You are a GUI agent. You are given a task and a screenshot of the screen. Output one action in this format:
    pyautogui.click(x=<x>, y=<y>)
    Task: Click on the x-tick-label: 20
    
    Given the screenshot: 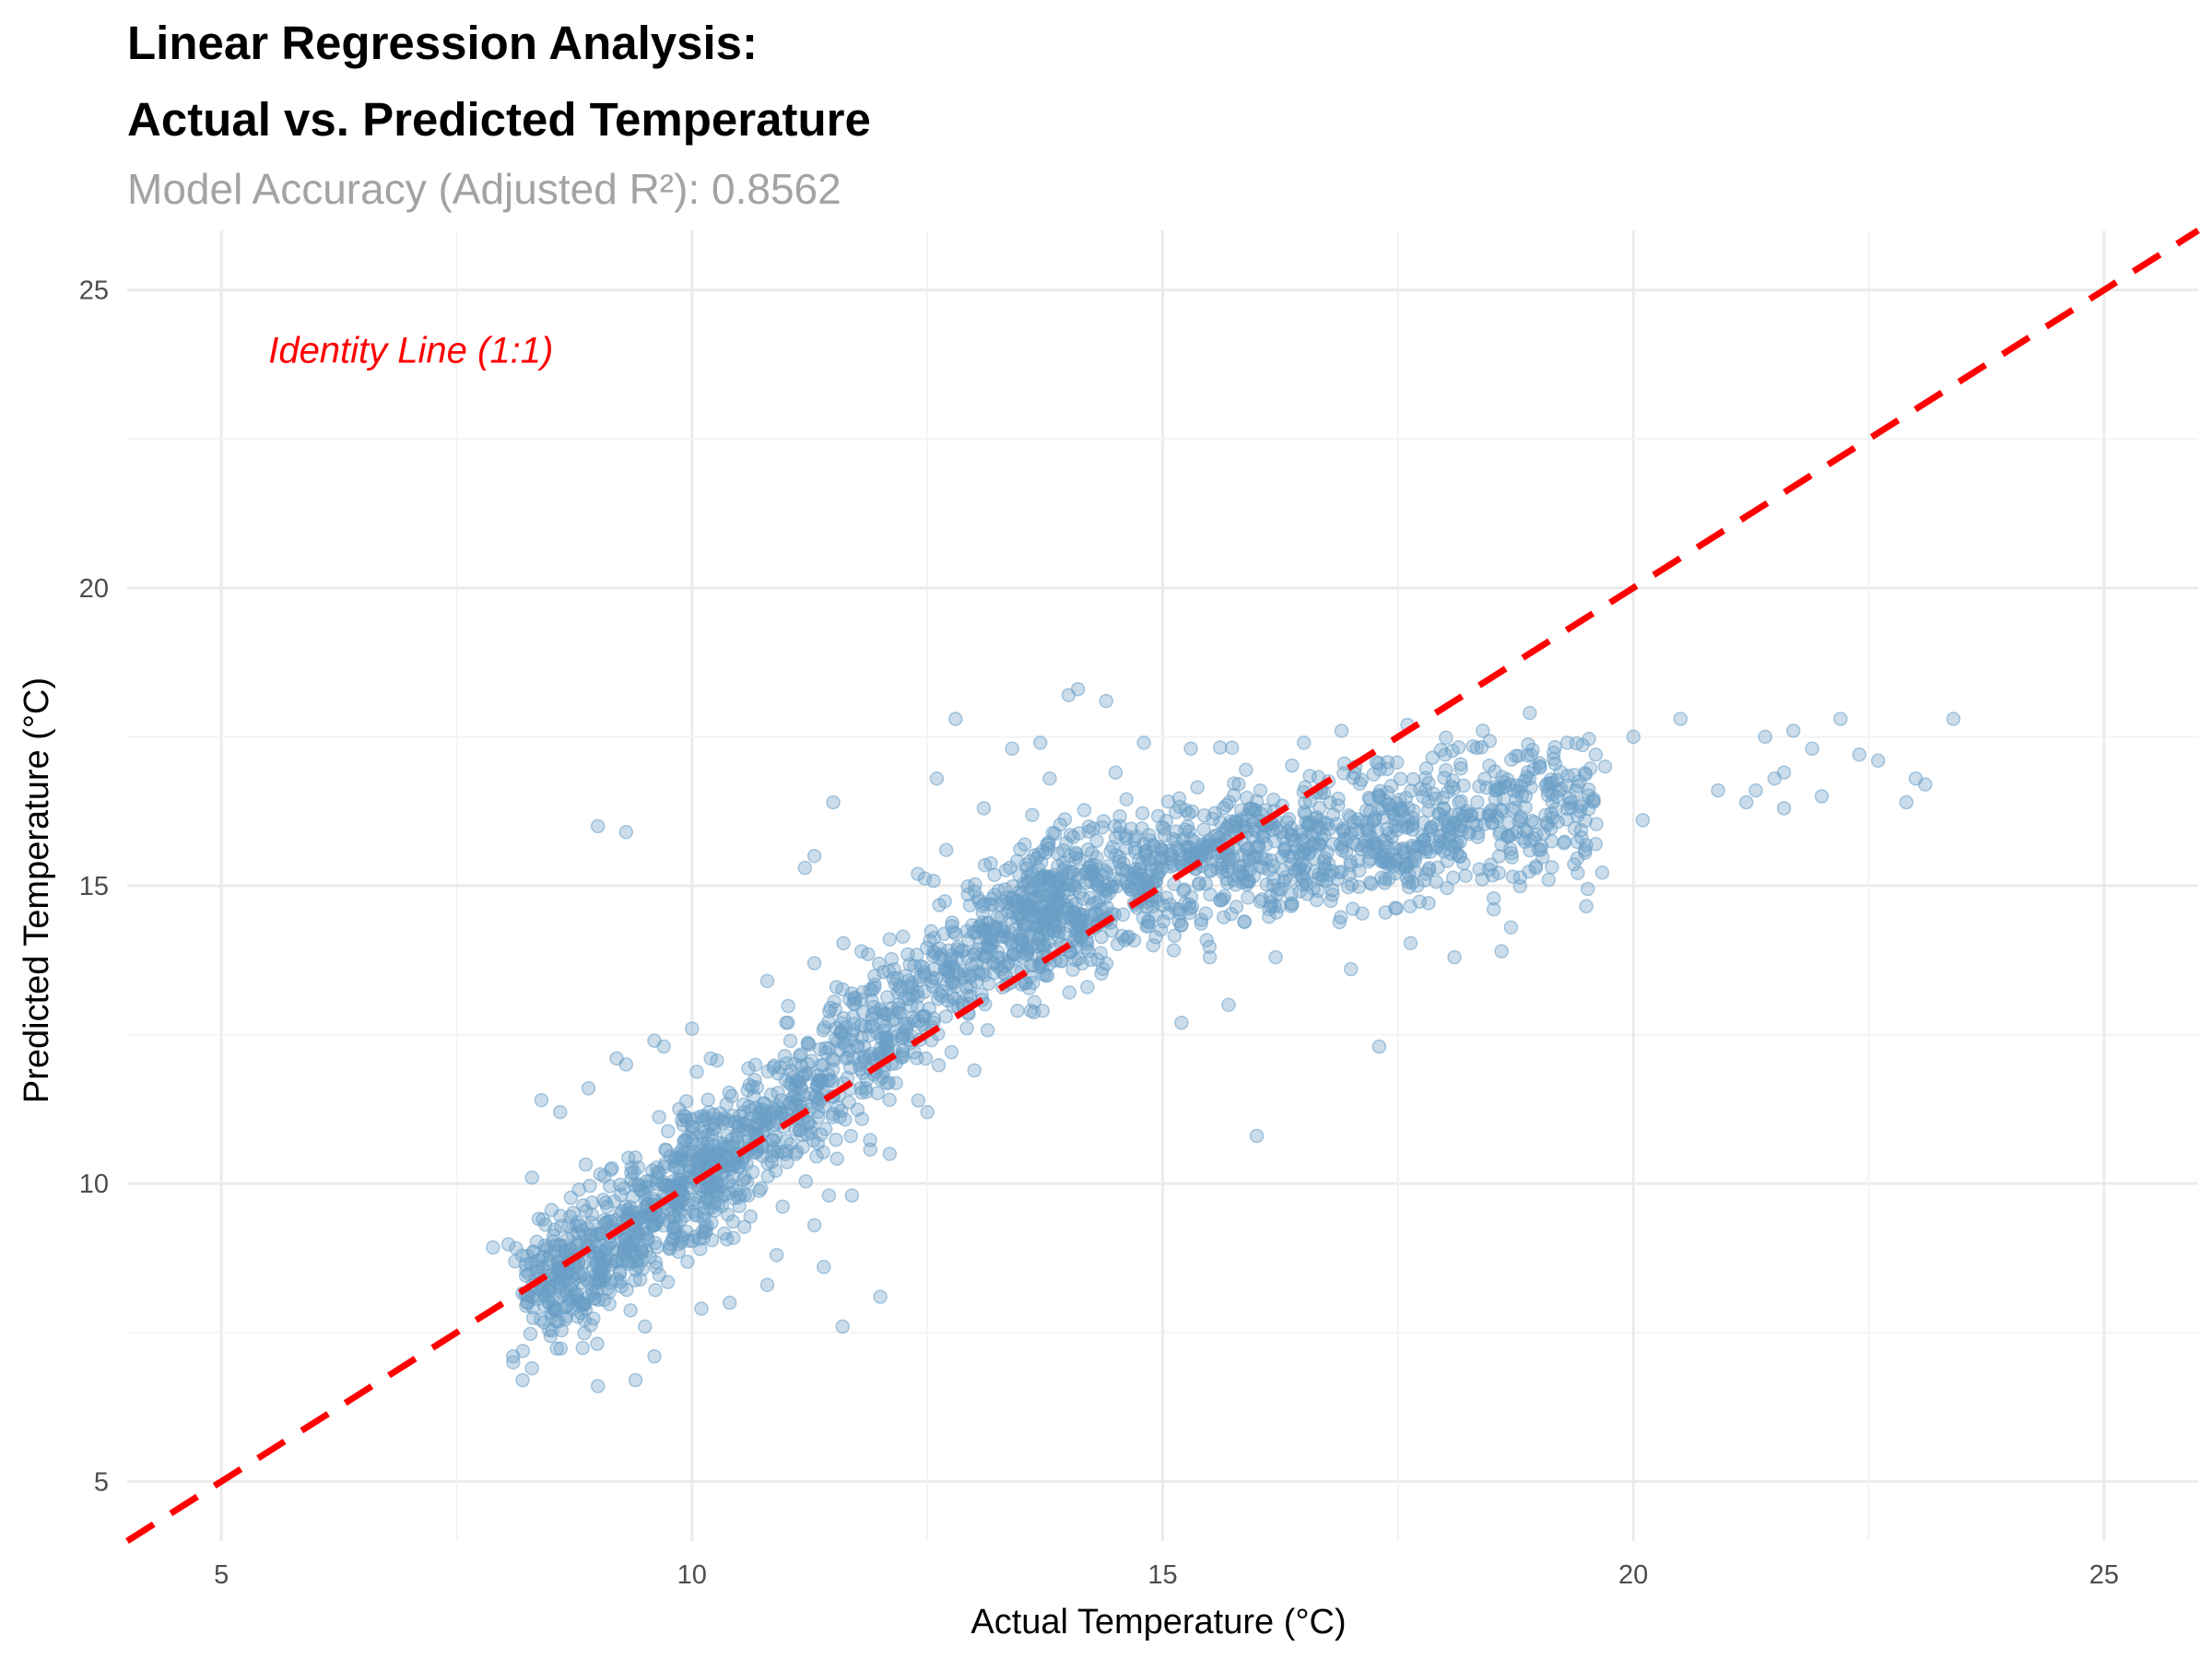 What is the action you would take?
    pyautogui.click(x=1633, y=1575)
    